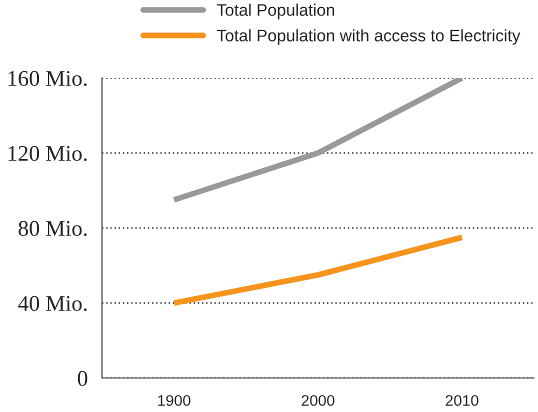  I want to click on y-tick-label: 40 Mio., so click(52, 304).